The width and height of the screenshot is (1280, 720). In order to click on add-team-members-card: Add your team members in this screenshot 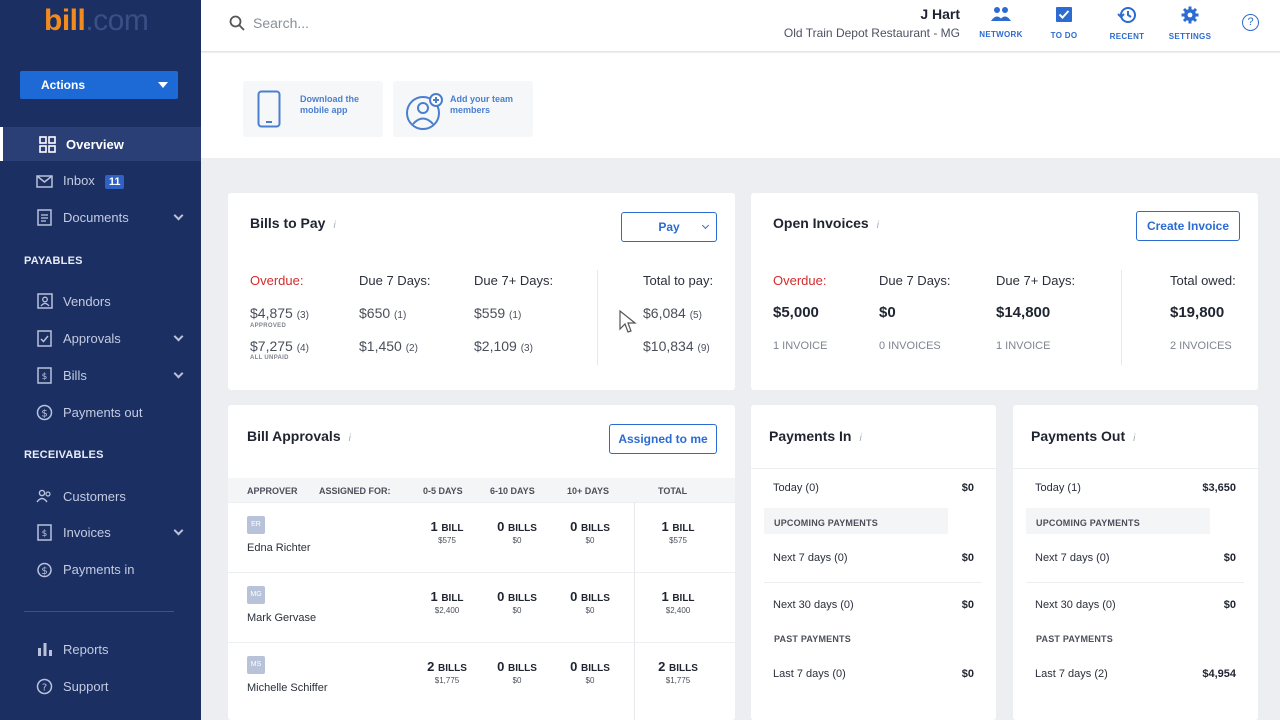, I will do `click(463, 109)`.